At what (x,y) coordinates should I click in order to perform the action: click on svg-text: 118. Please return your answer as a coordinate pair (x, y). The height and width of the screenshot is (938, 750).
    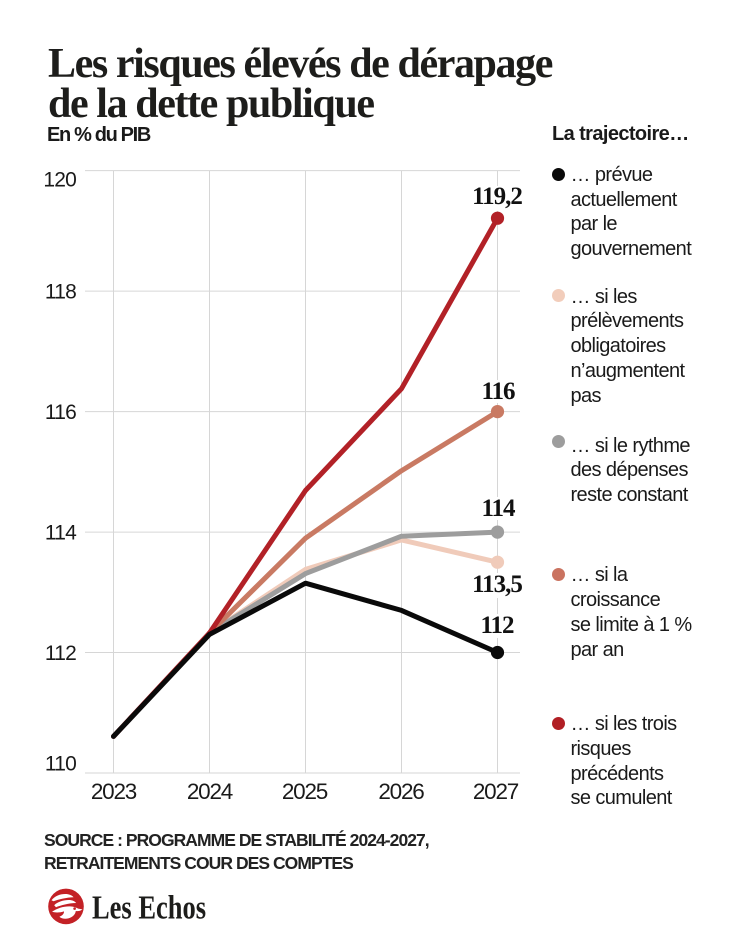
    Looking at the image, I should click on (60, 292).